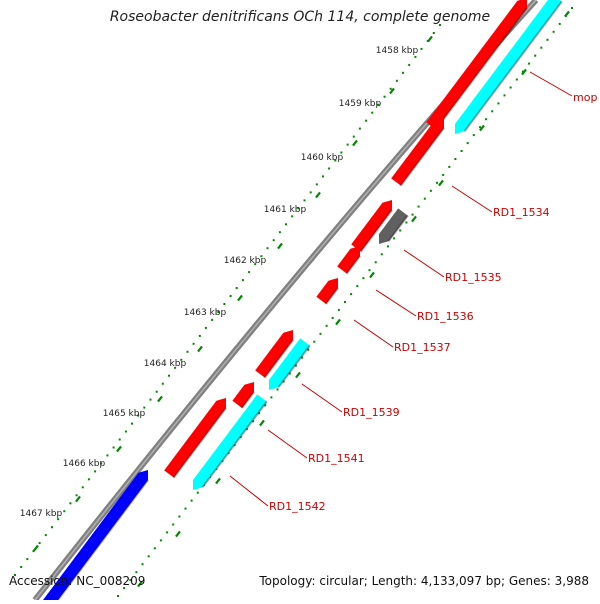 This screenshot has height=604, width=600. What do you see at coordinates (195, 438) in the screenshot?
I see `gene-rd1-1541-arrow` at bounding box center [195, 438].